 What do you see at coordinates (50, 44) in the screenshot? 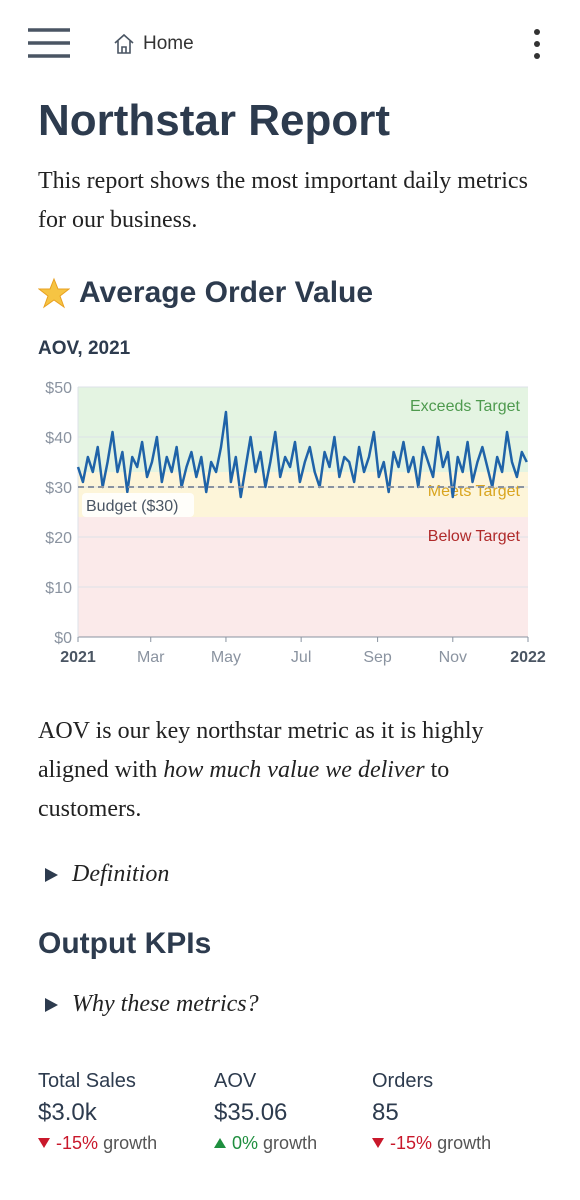
I see `menu-button` at bounding box center [50, 44].